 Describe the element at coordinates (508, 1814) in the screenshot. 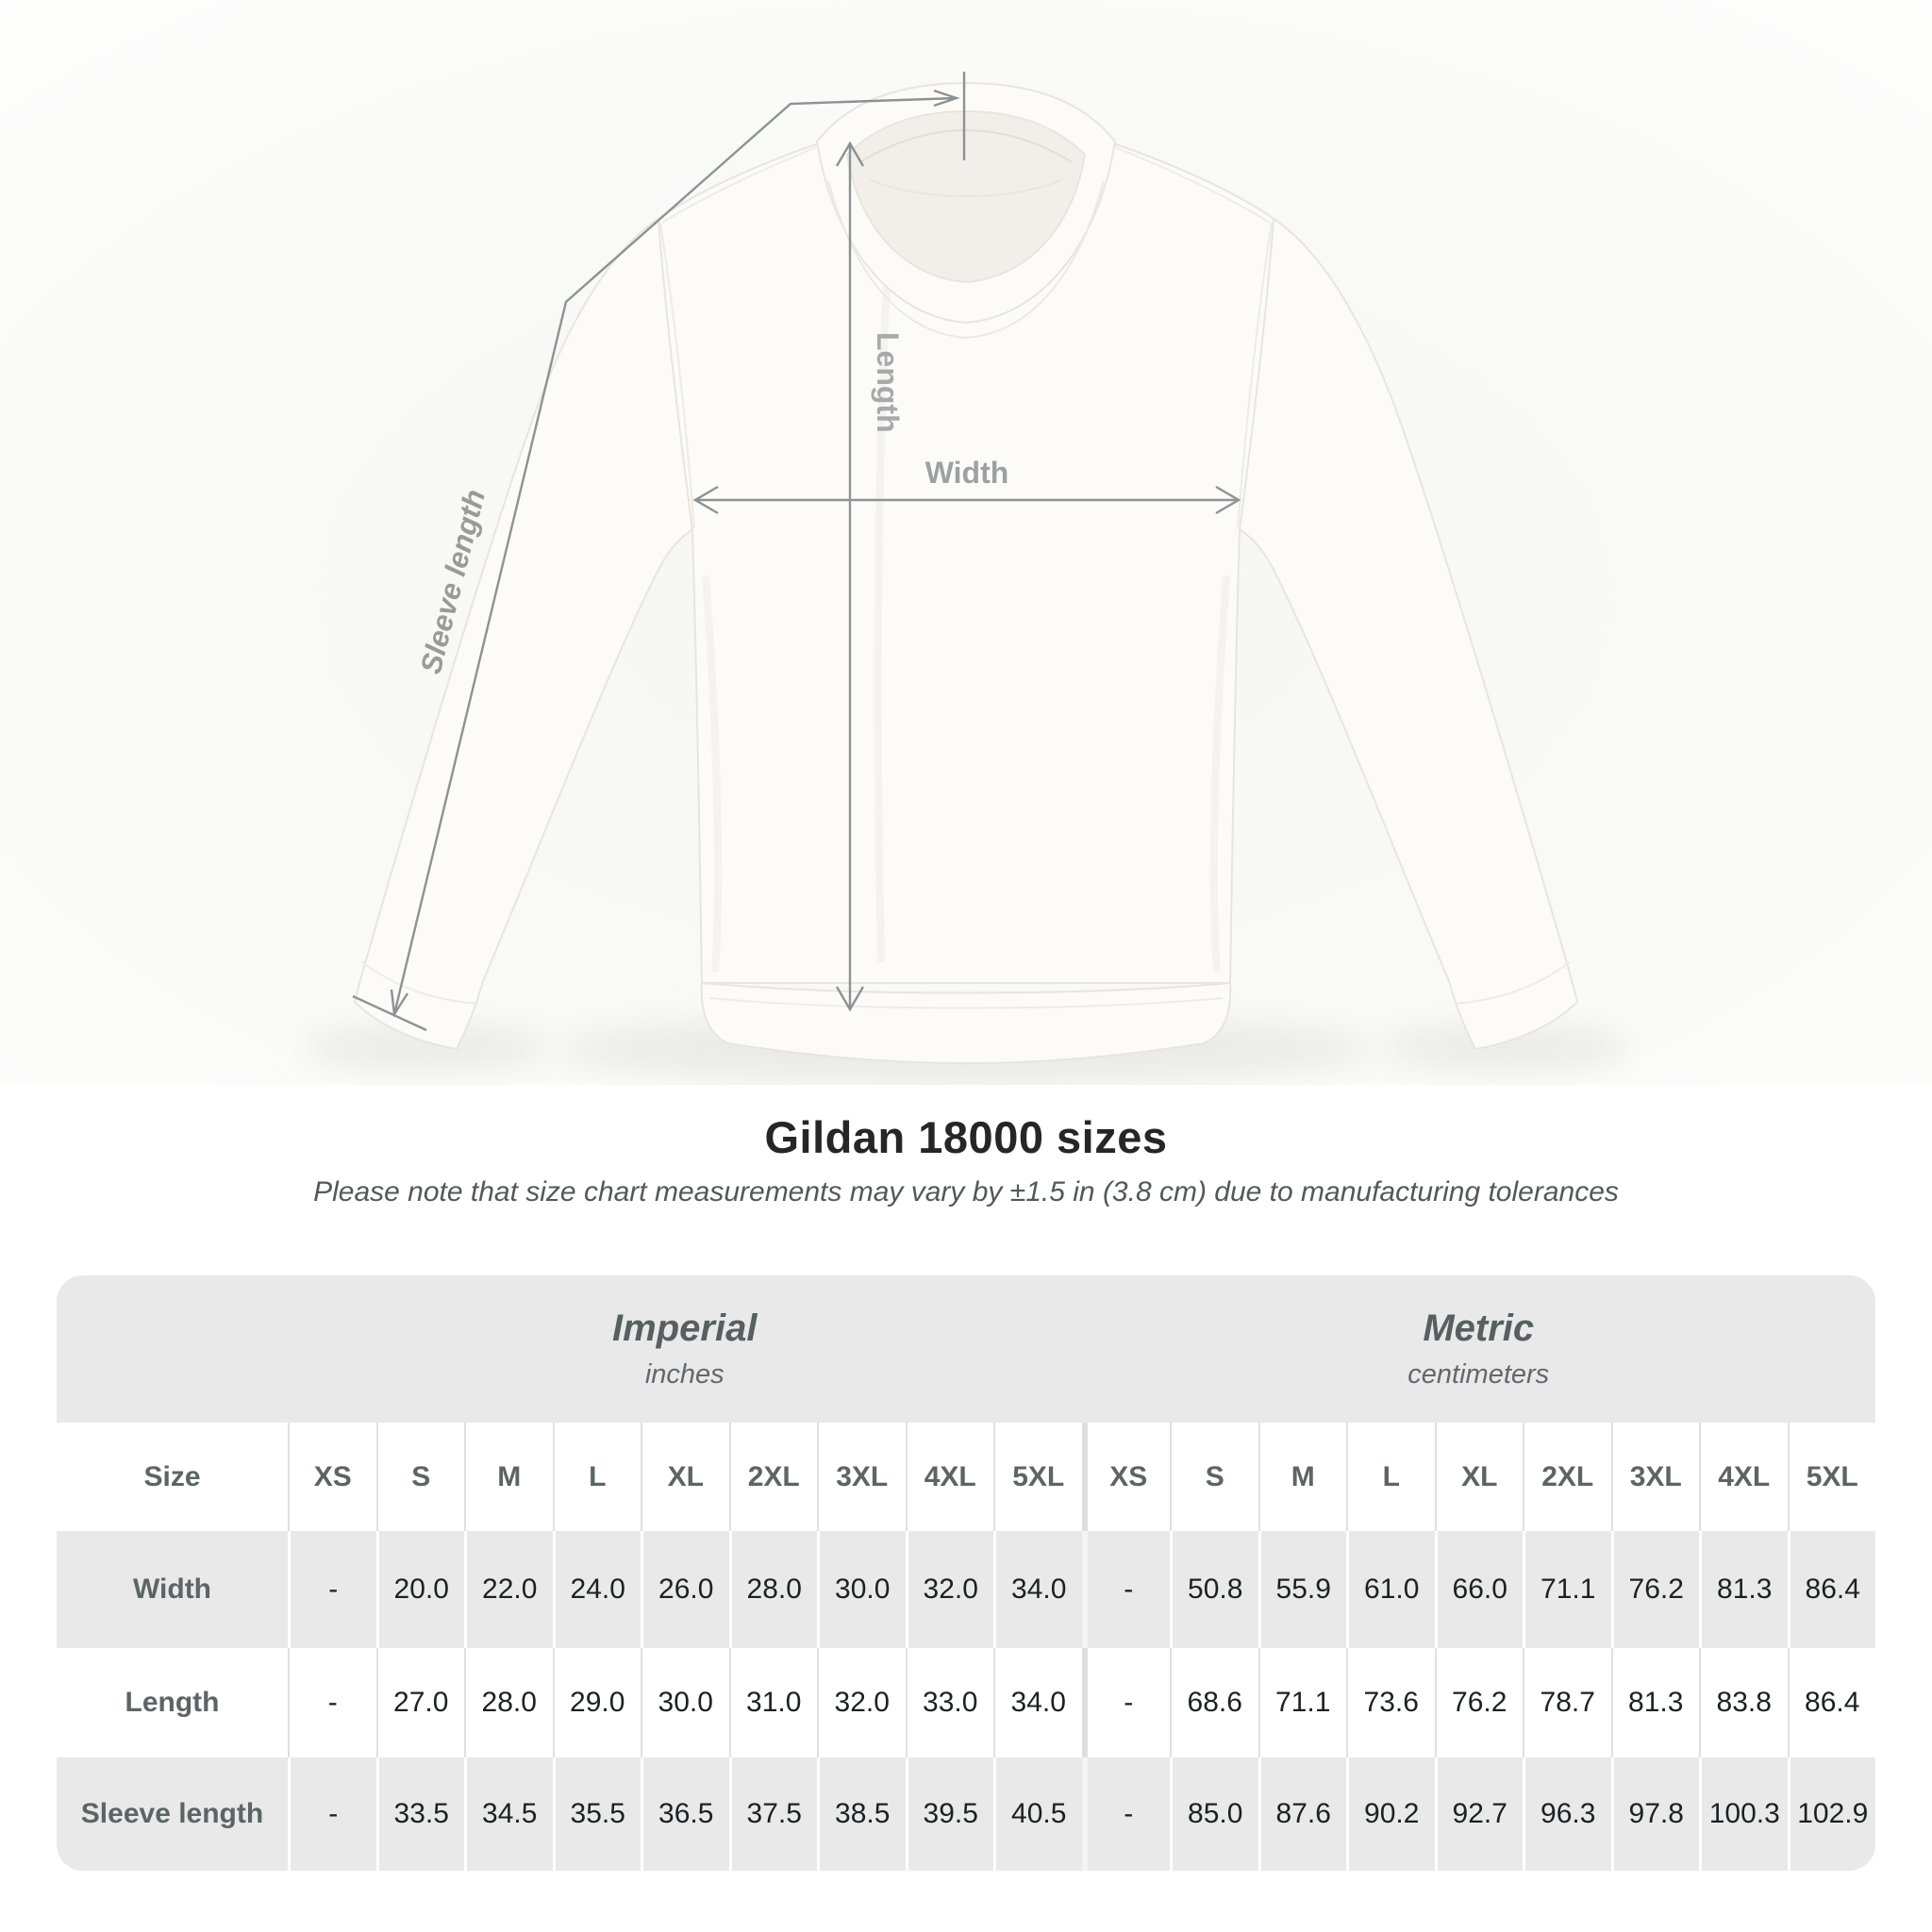

I see `sleeve-value-cell: 34.5` at that location.